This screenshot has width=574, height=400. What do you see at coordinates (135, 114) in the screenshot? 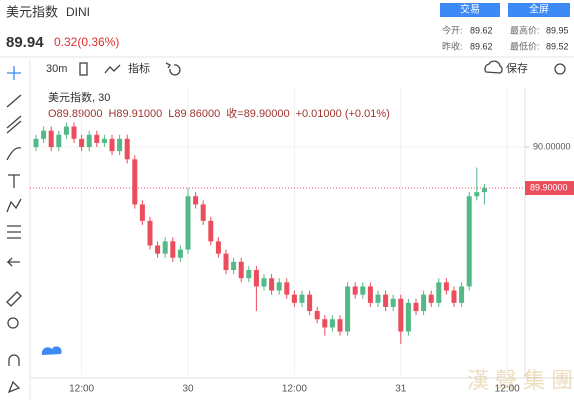
I see `ohlc-label: H89.91000` at bounding box center [135, 114].